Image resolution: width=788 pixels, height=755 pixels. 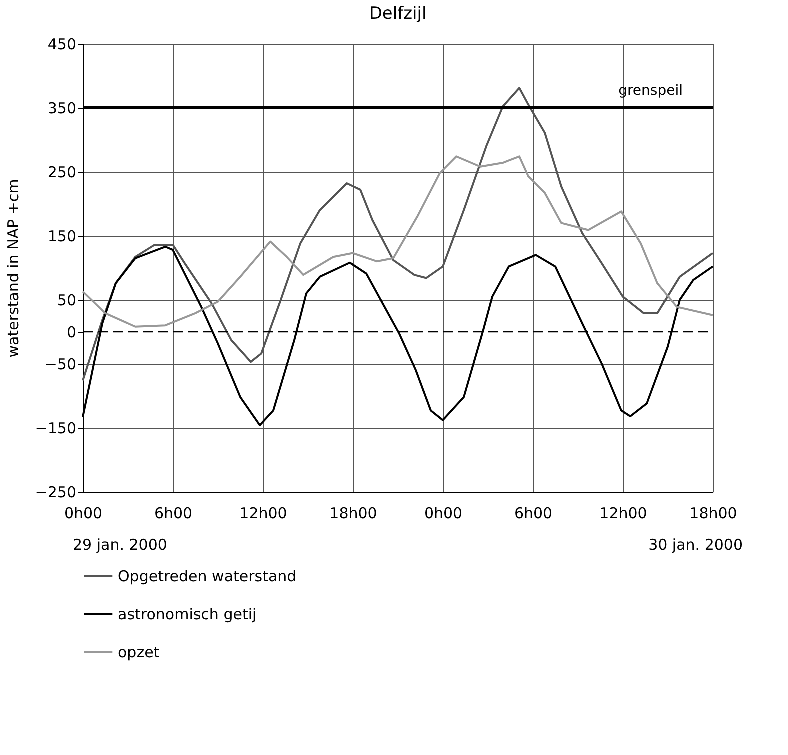 I want to click on text: 30 jan. 2000, so click(x=695, y=545).